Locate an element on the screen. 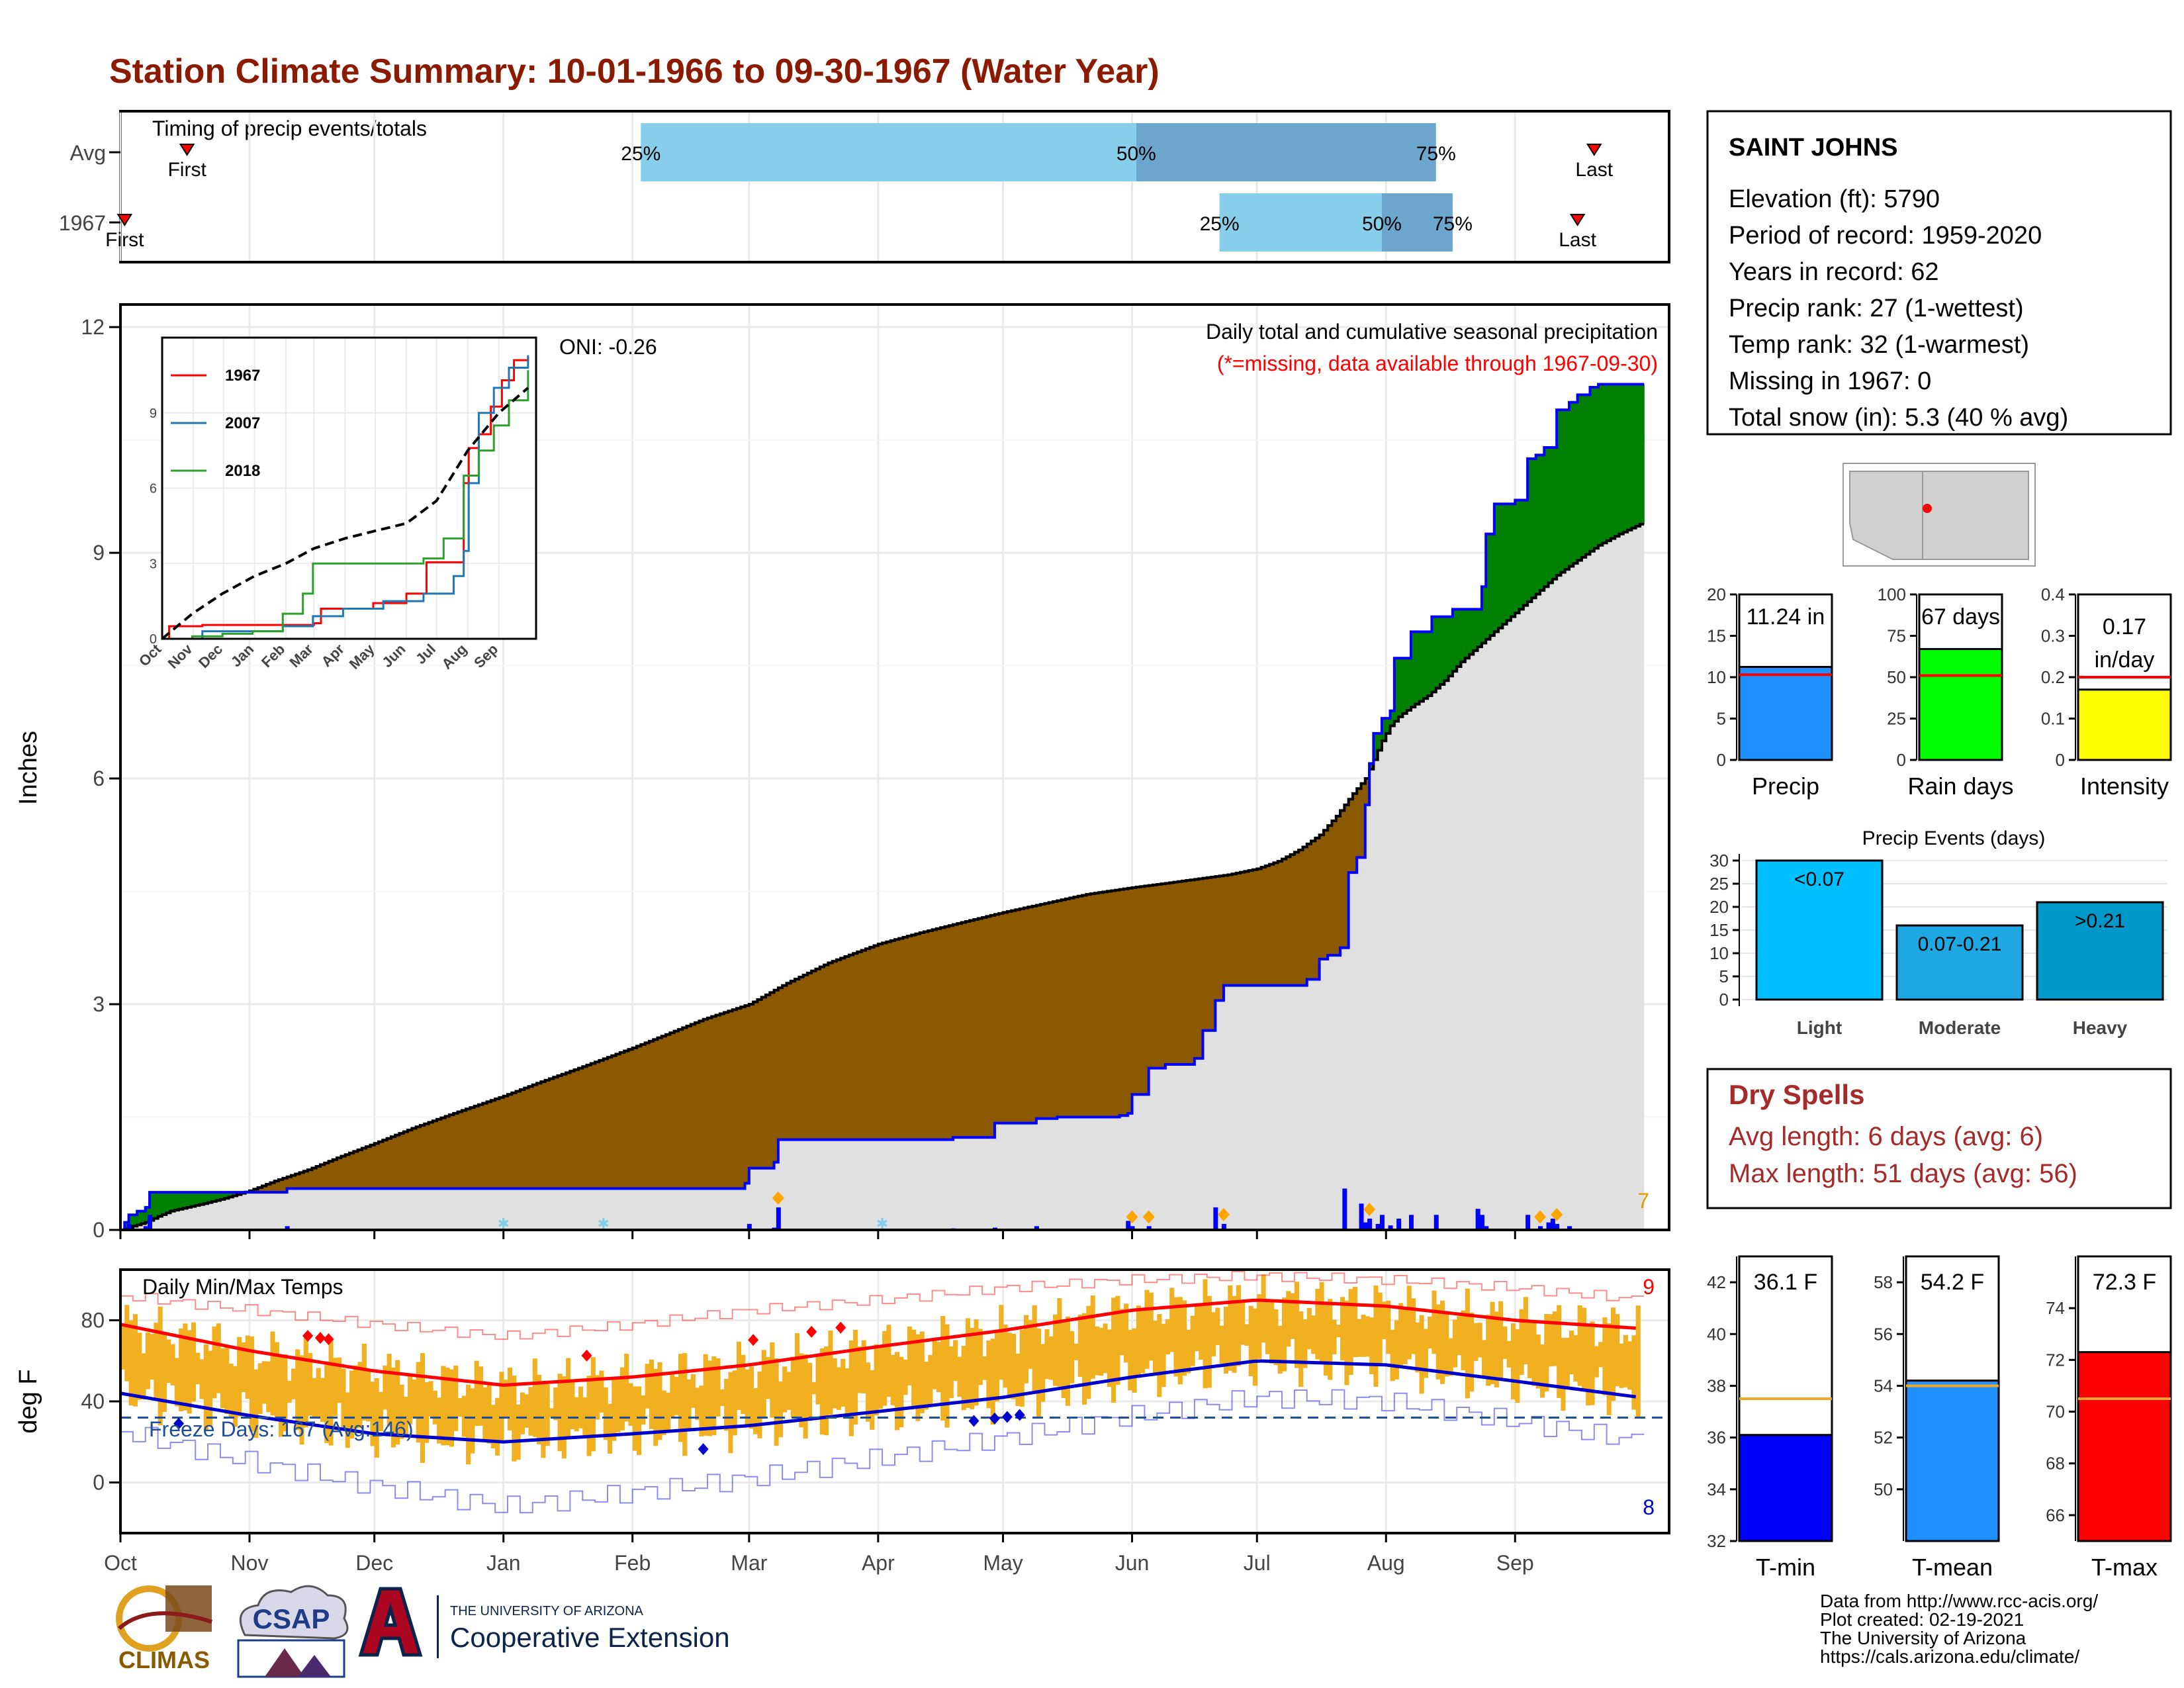 The image size is (2184, 1688). temp-panel-label: Daily Min/Max Temps is located at coordinates (242, 1287).